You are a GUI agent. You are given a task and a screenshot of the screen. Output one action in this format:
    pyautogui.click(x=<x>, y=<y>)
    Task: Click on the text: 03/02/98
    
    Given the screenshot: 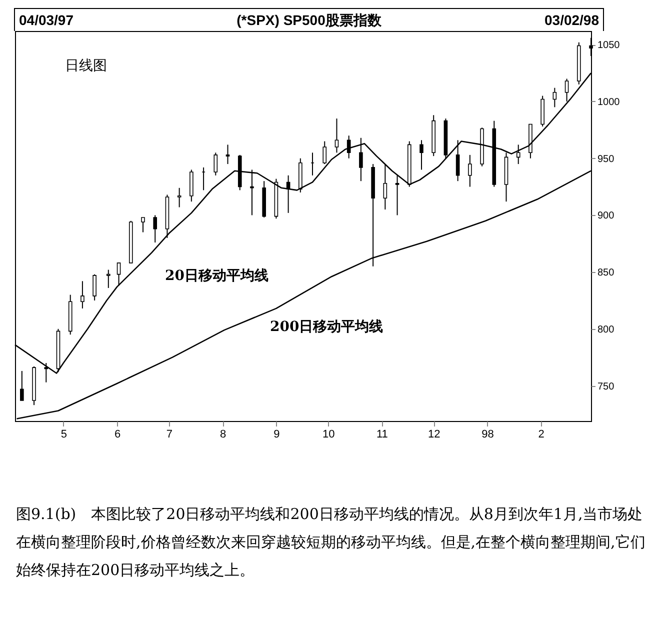 What is the action you would take?
    pyautogui.click(x=571, y=20)
    